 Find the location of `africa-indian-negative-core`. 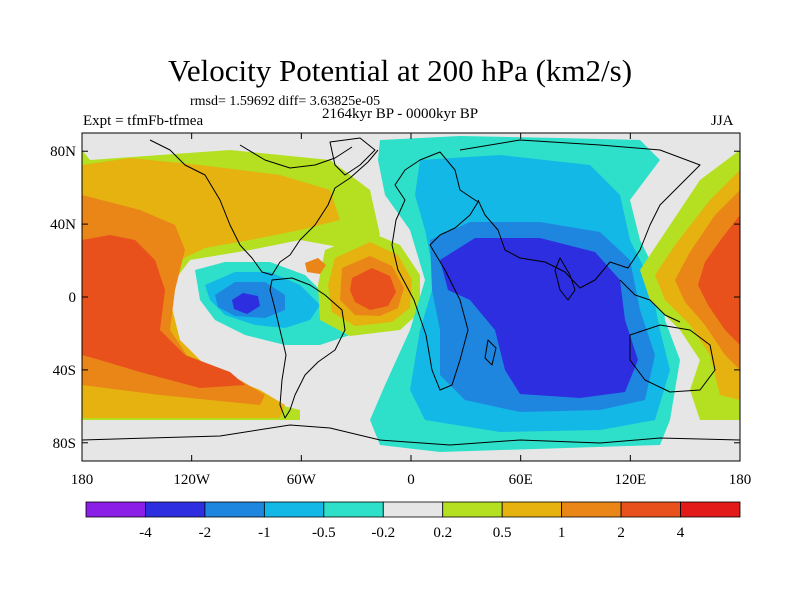

africa-indian-negative-core is located at coordinates (539, 318).